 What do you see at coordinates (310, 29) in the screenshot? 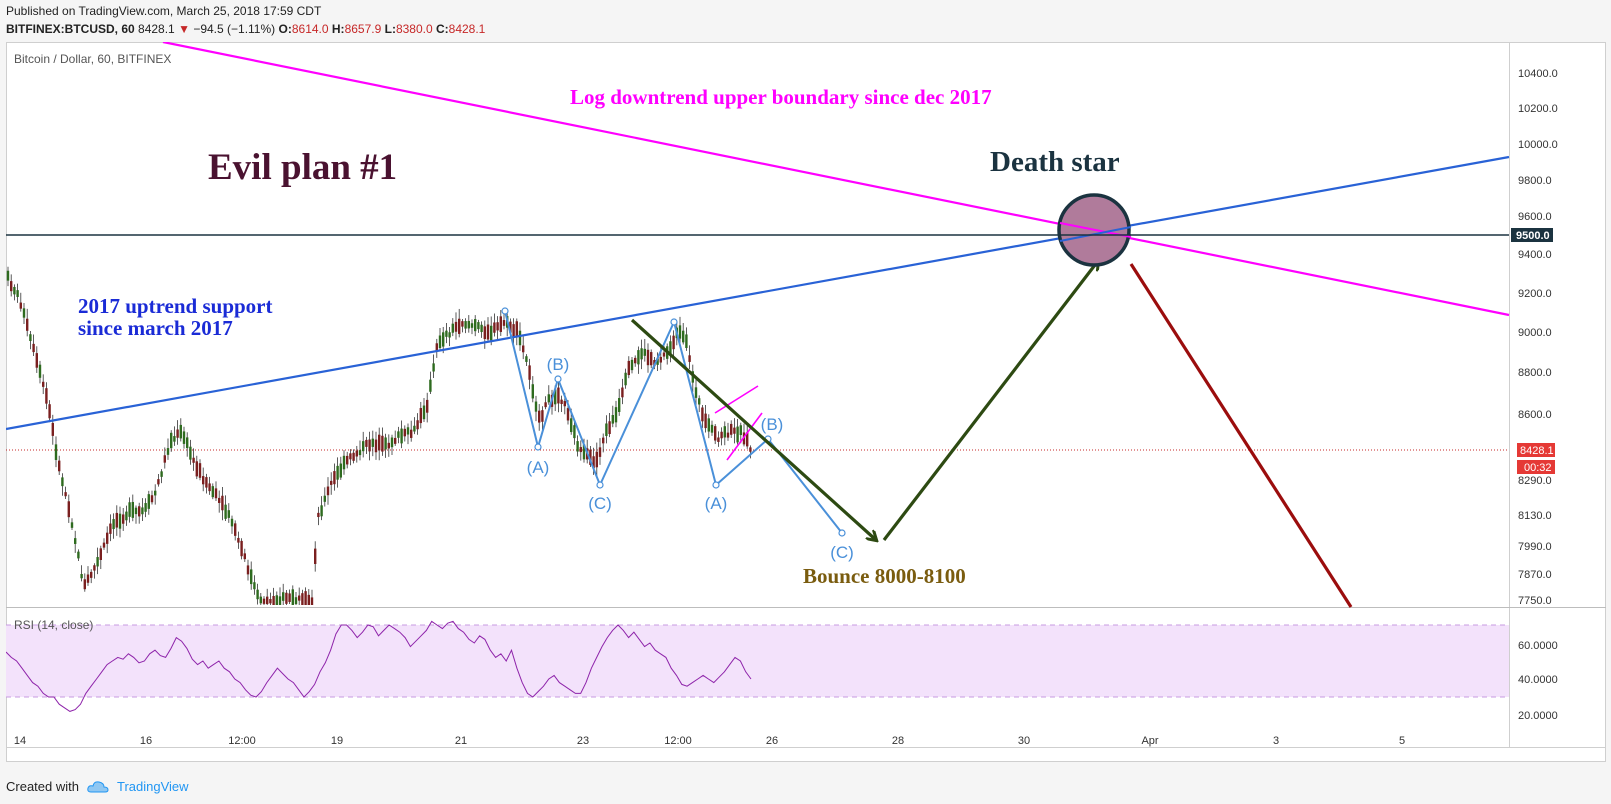
I see `open-value: 8614.0` at bounding box center [310, 29].